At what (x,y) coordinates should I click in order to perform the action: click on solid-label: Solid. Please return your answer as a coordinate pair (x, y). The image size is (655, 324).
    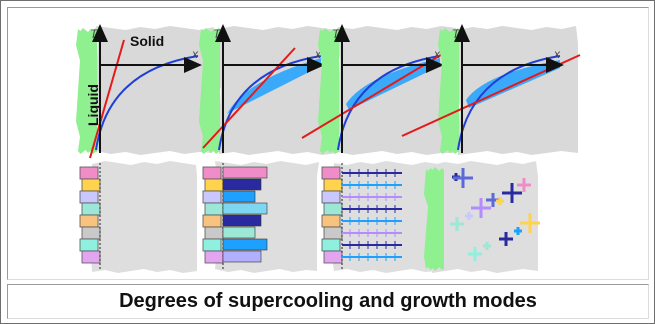
    Looking at the image, I should click on (147, 41).